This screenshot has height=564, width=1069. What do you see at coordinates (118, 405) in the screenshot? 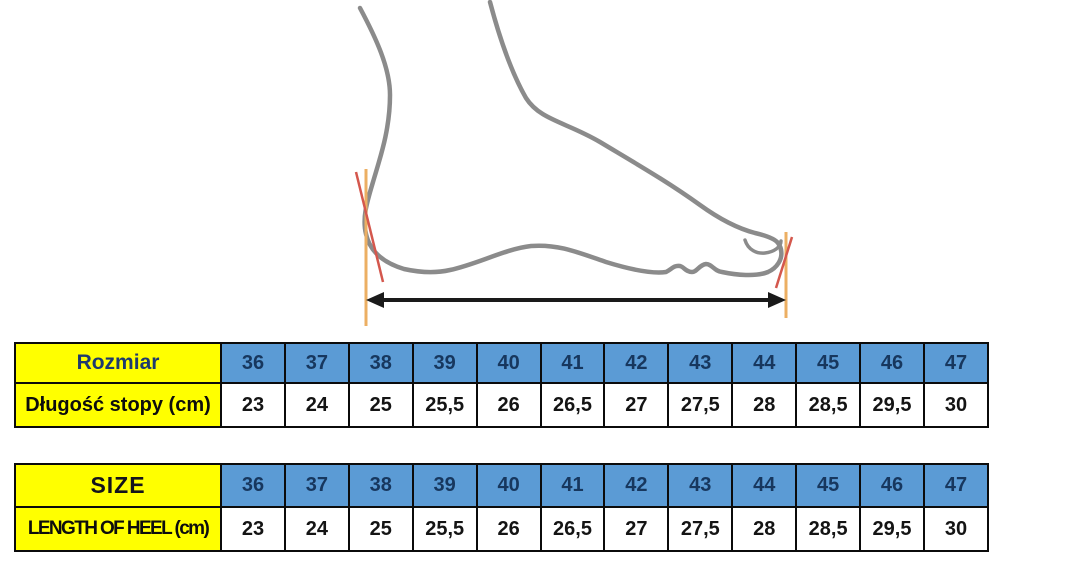
I see `row-label-dlugosc-stopy: Długość stopy (cm)` at bounding box center [118, 405].